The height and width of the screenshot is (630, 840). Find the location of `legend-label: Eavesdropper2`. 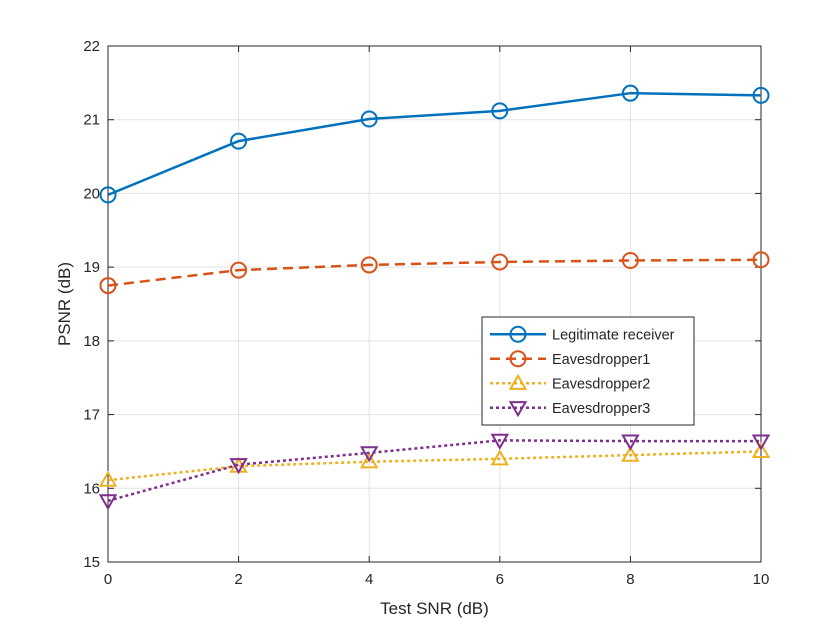

legend-label: Eavesdropper2 is located at coordinates (601, 384).